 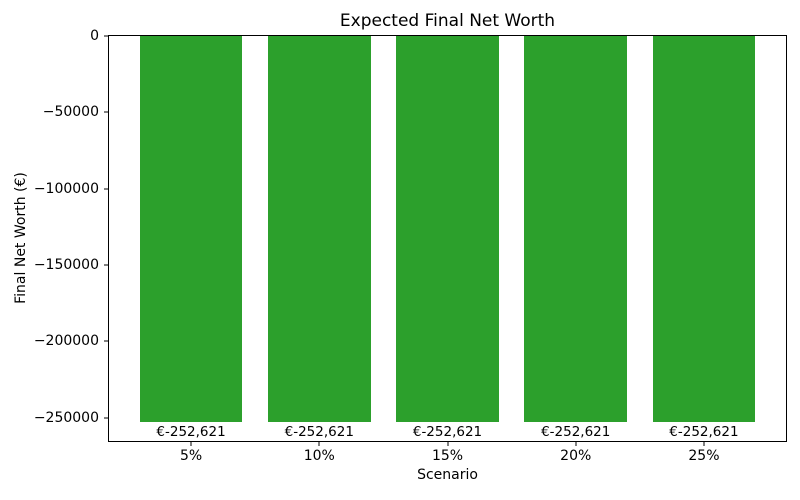 What do you see at coordinates (447, 21) in the screenshot?
I see `chart-title: Expected Final Net Worth` at bounding box center [447, 21].